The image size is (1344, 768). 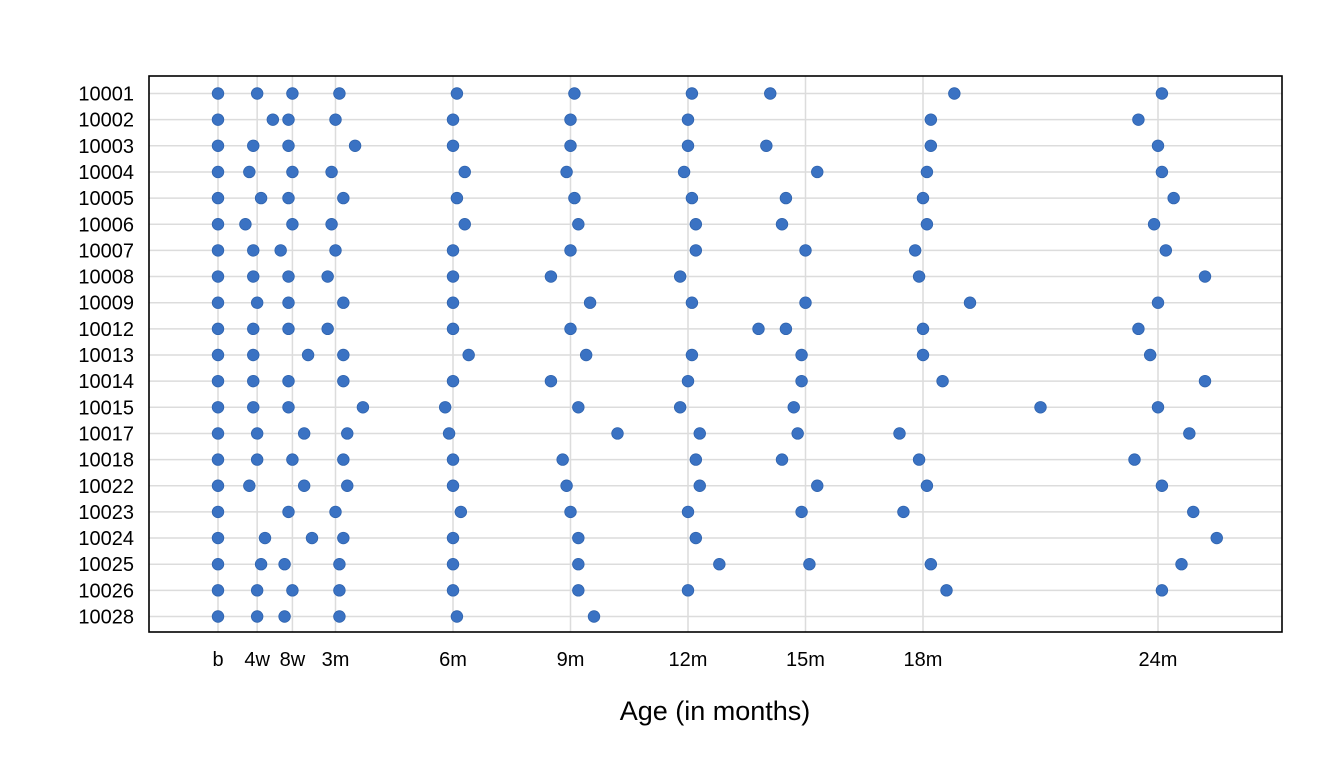 What do you see at coordinates (106, 356) in the screenshot?
I see `y-tick-label: 10013` at bounding box center [106, 356].